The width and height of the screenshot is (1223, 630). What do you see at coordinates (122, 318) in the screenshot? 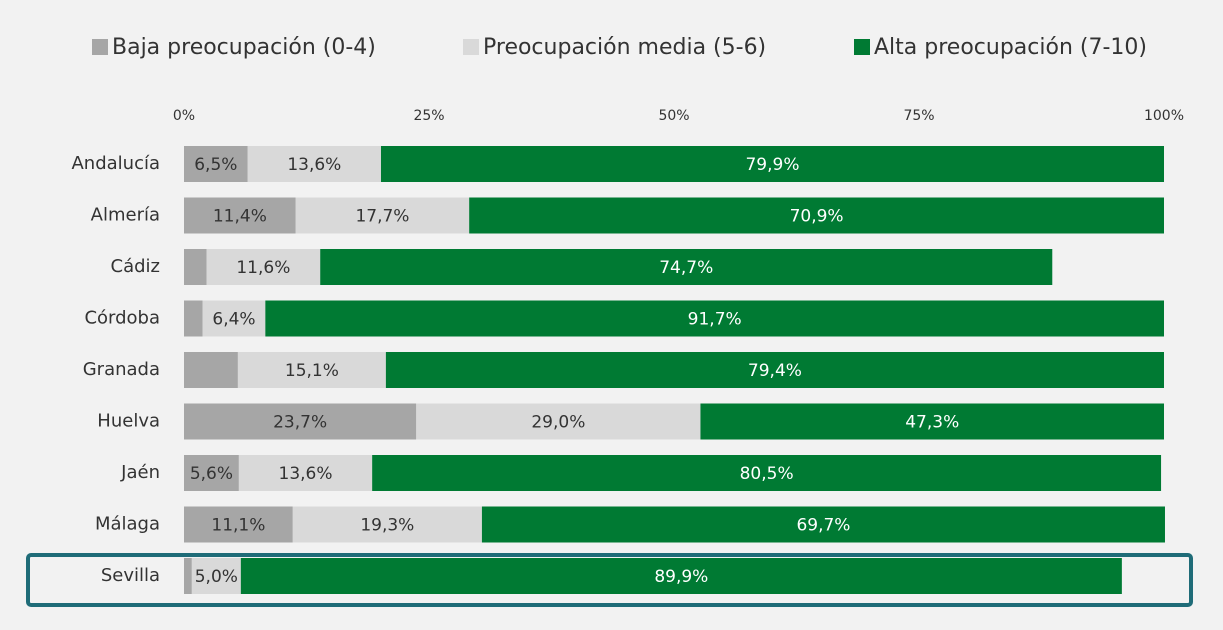
I see `category-label: Córdoba` at bounding box center [122, 318].